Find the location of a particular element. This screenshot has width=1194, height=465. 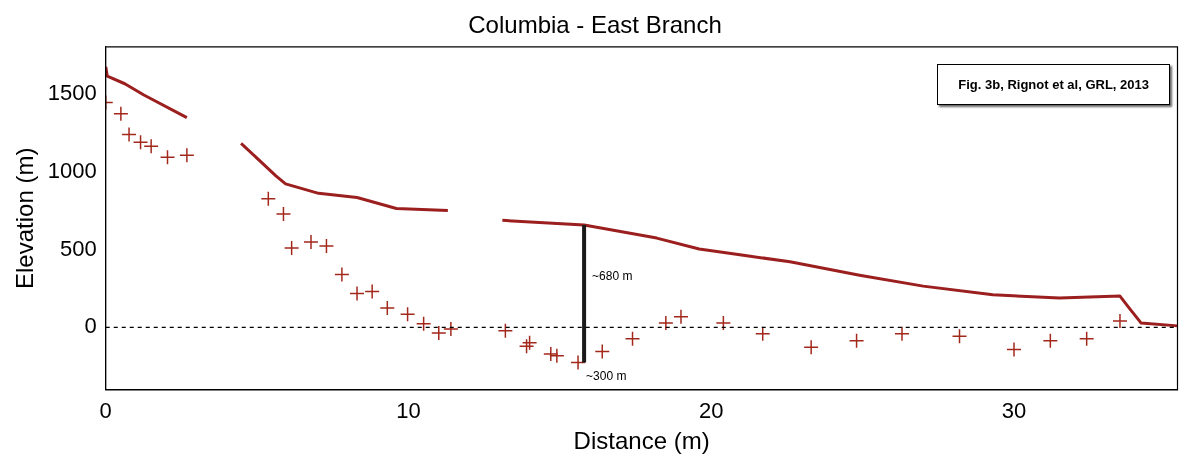

x-tick-label: 10 is located at coordinates (408, 411).